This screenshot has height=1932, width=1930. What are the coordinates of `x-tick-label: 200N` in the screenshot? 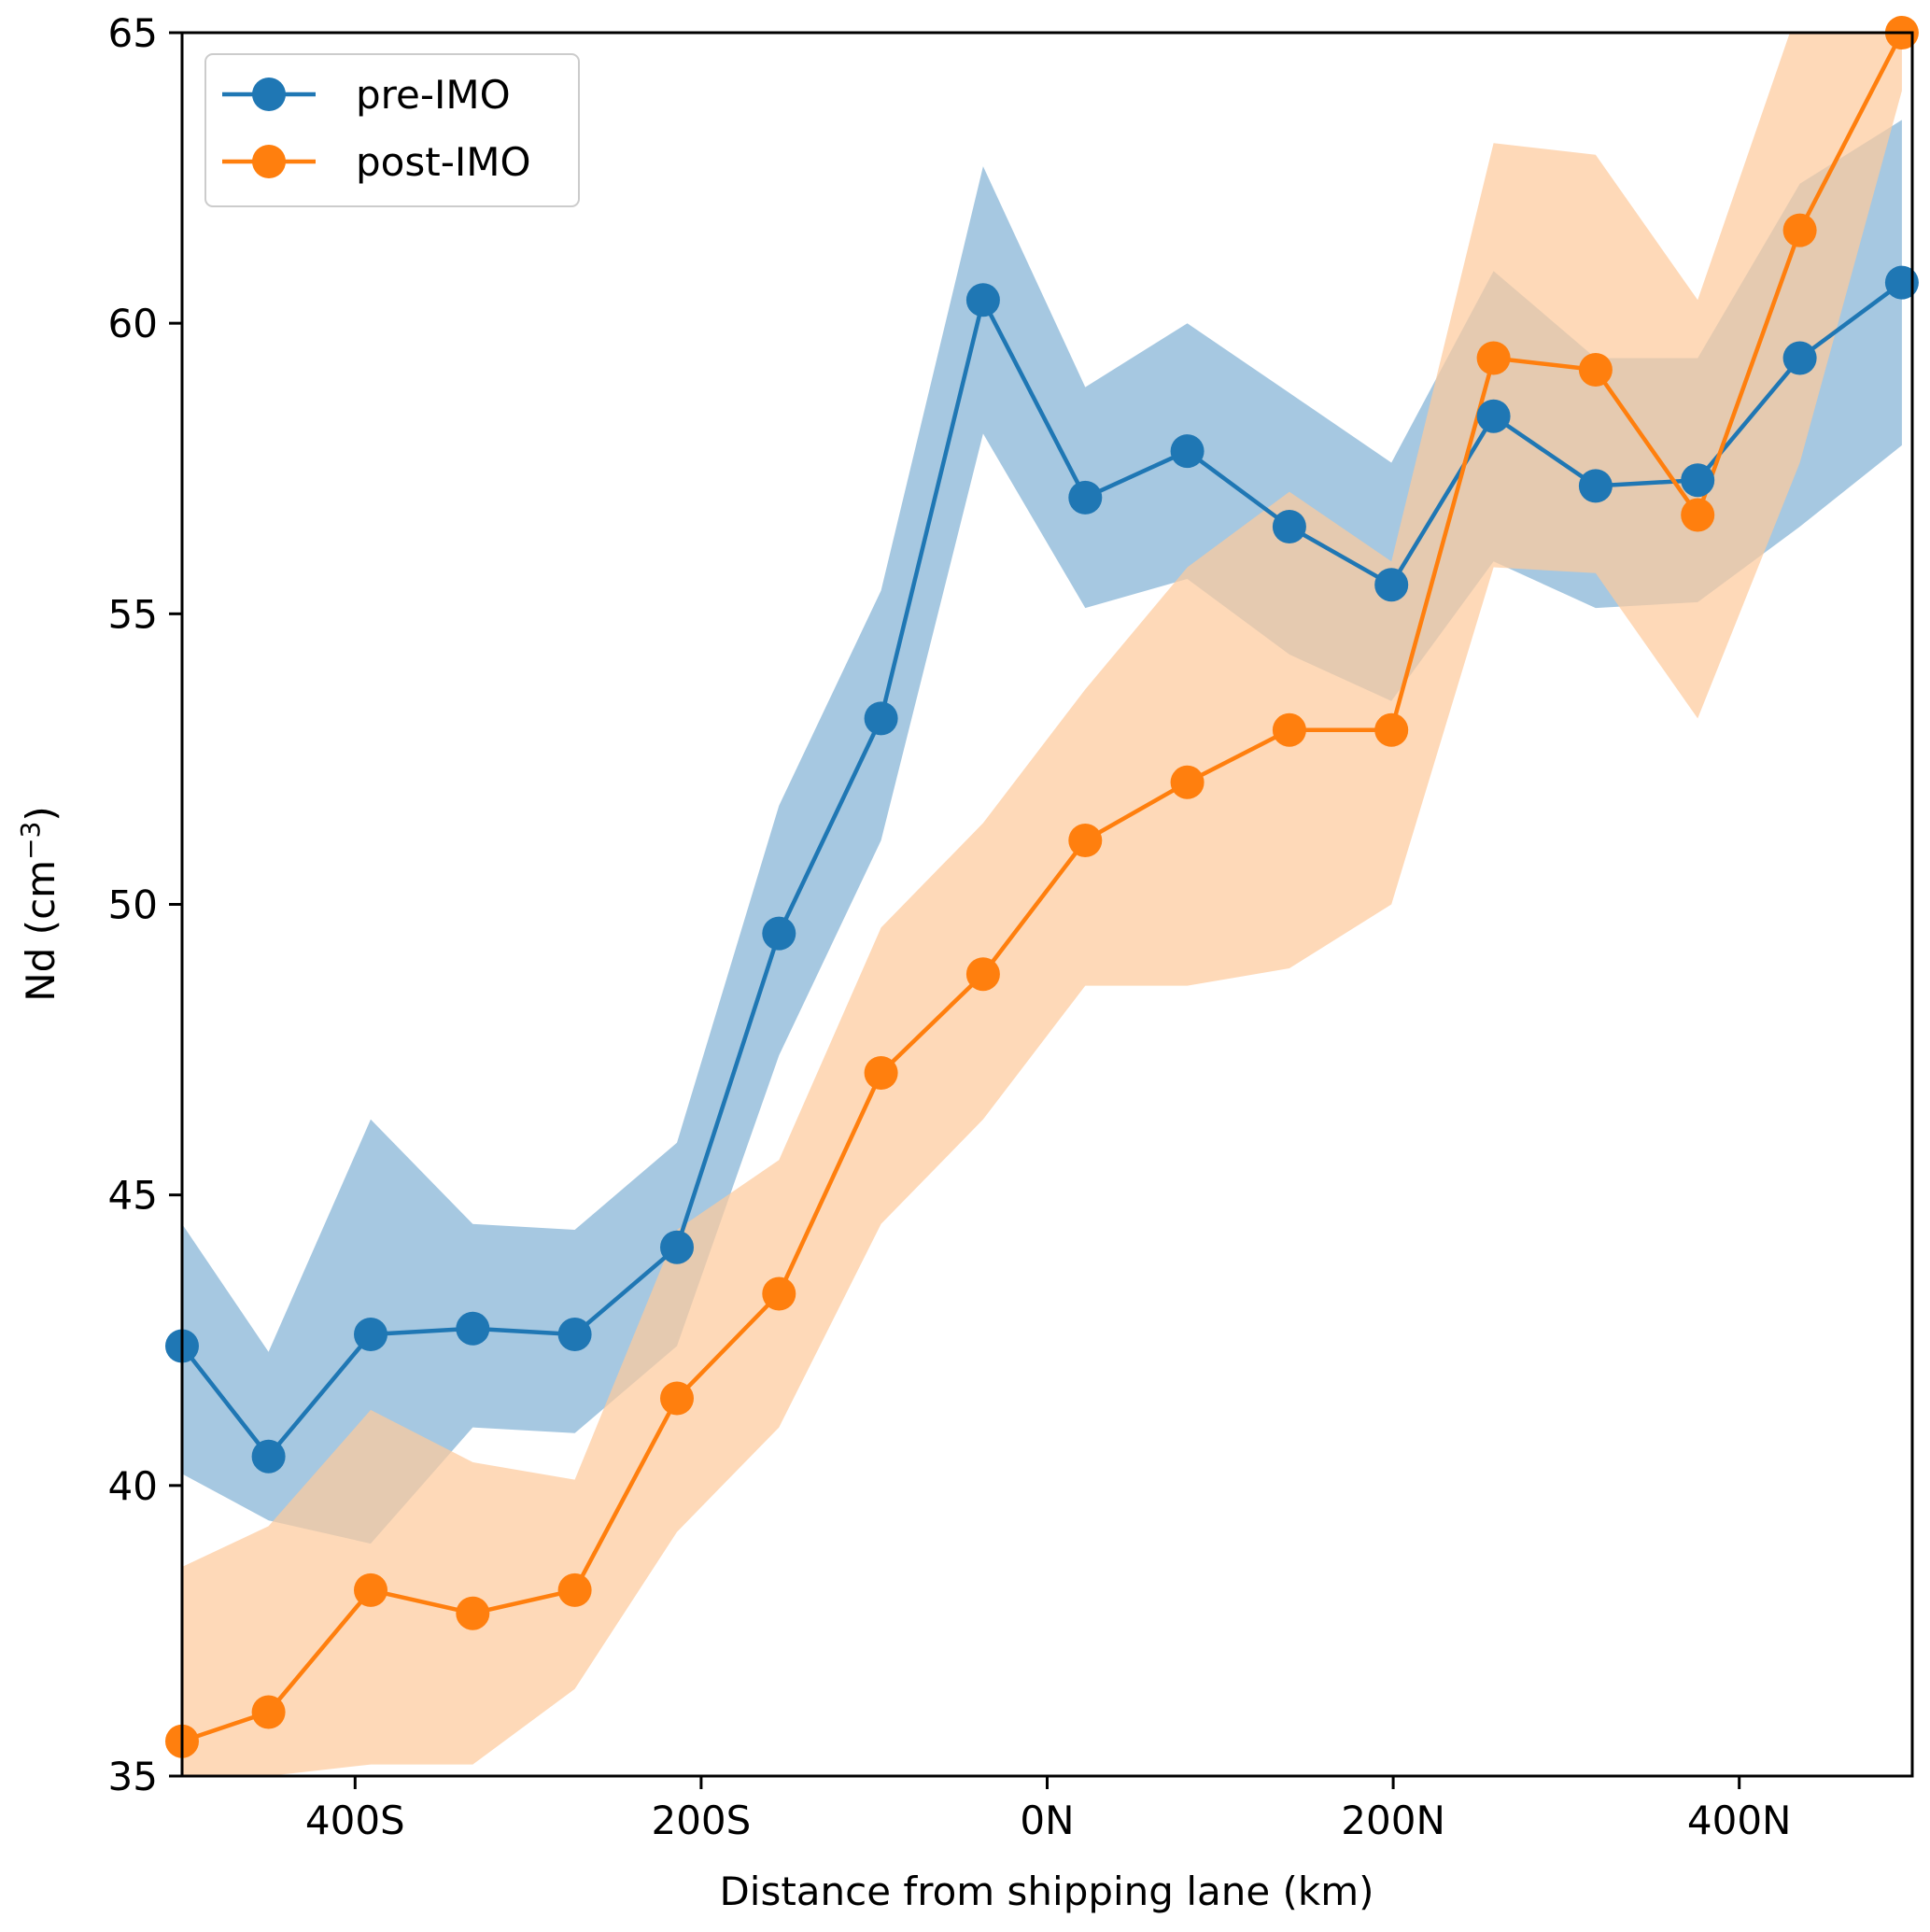 It's located at (1393, 1820).